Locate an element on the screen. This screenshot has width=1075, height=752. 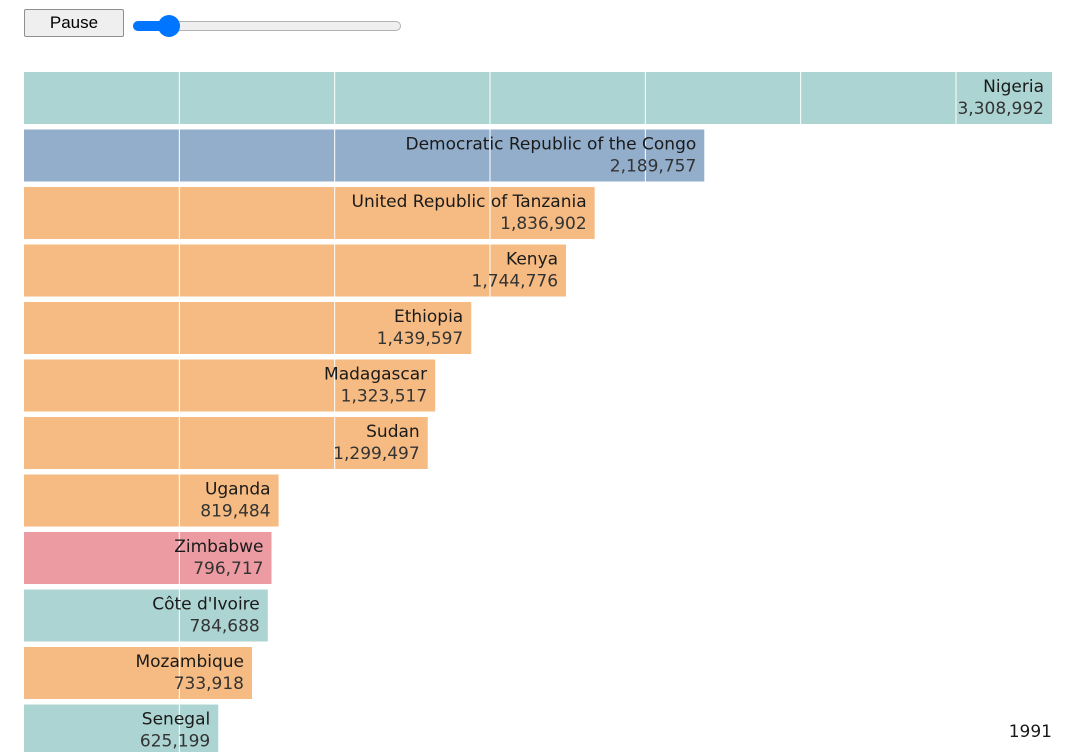
bar-value-label: 1,836,902 is located at coordinates (543, 224).